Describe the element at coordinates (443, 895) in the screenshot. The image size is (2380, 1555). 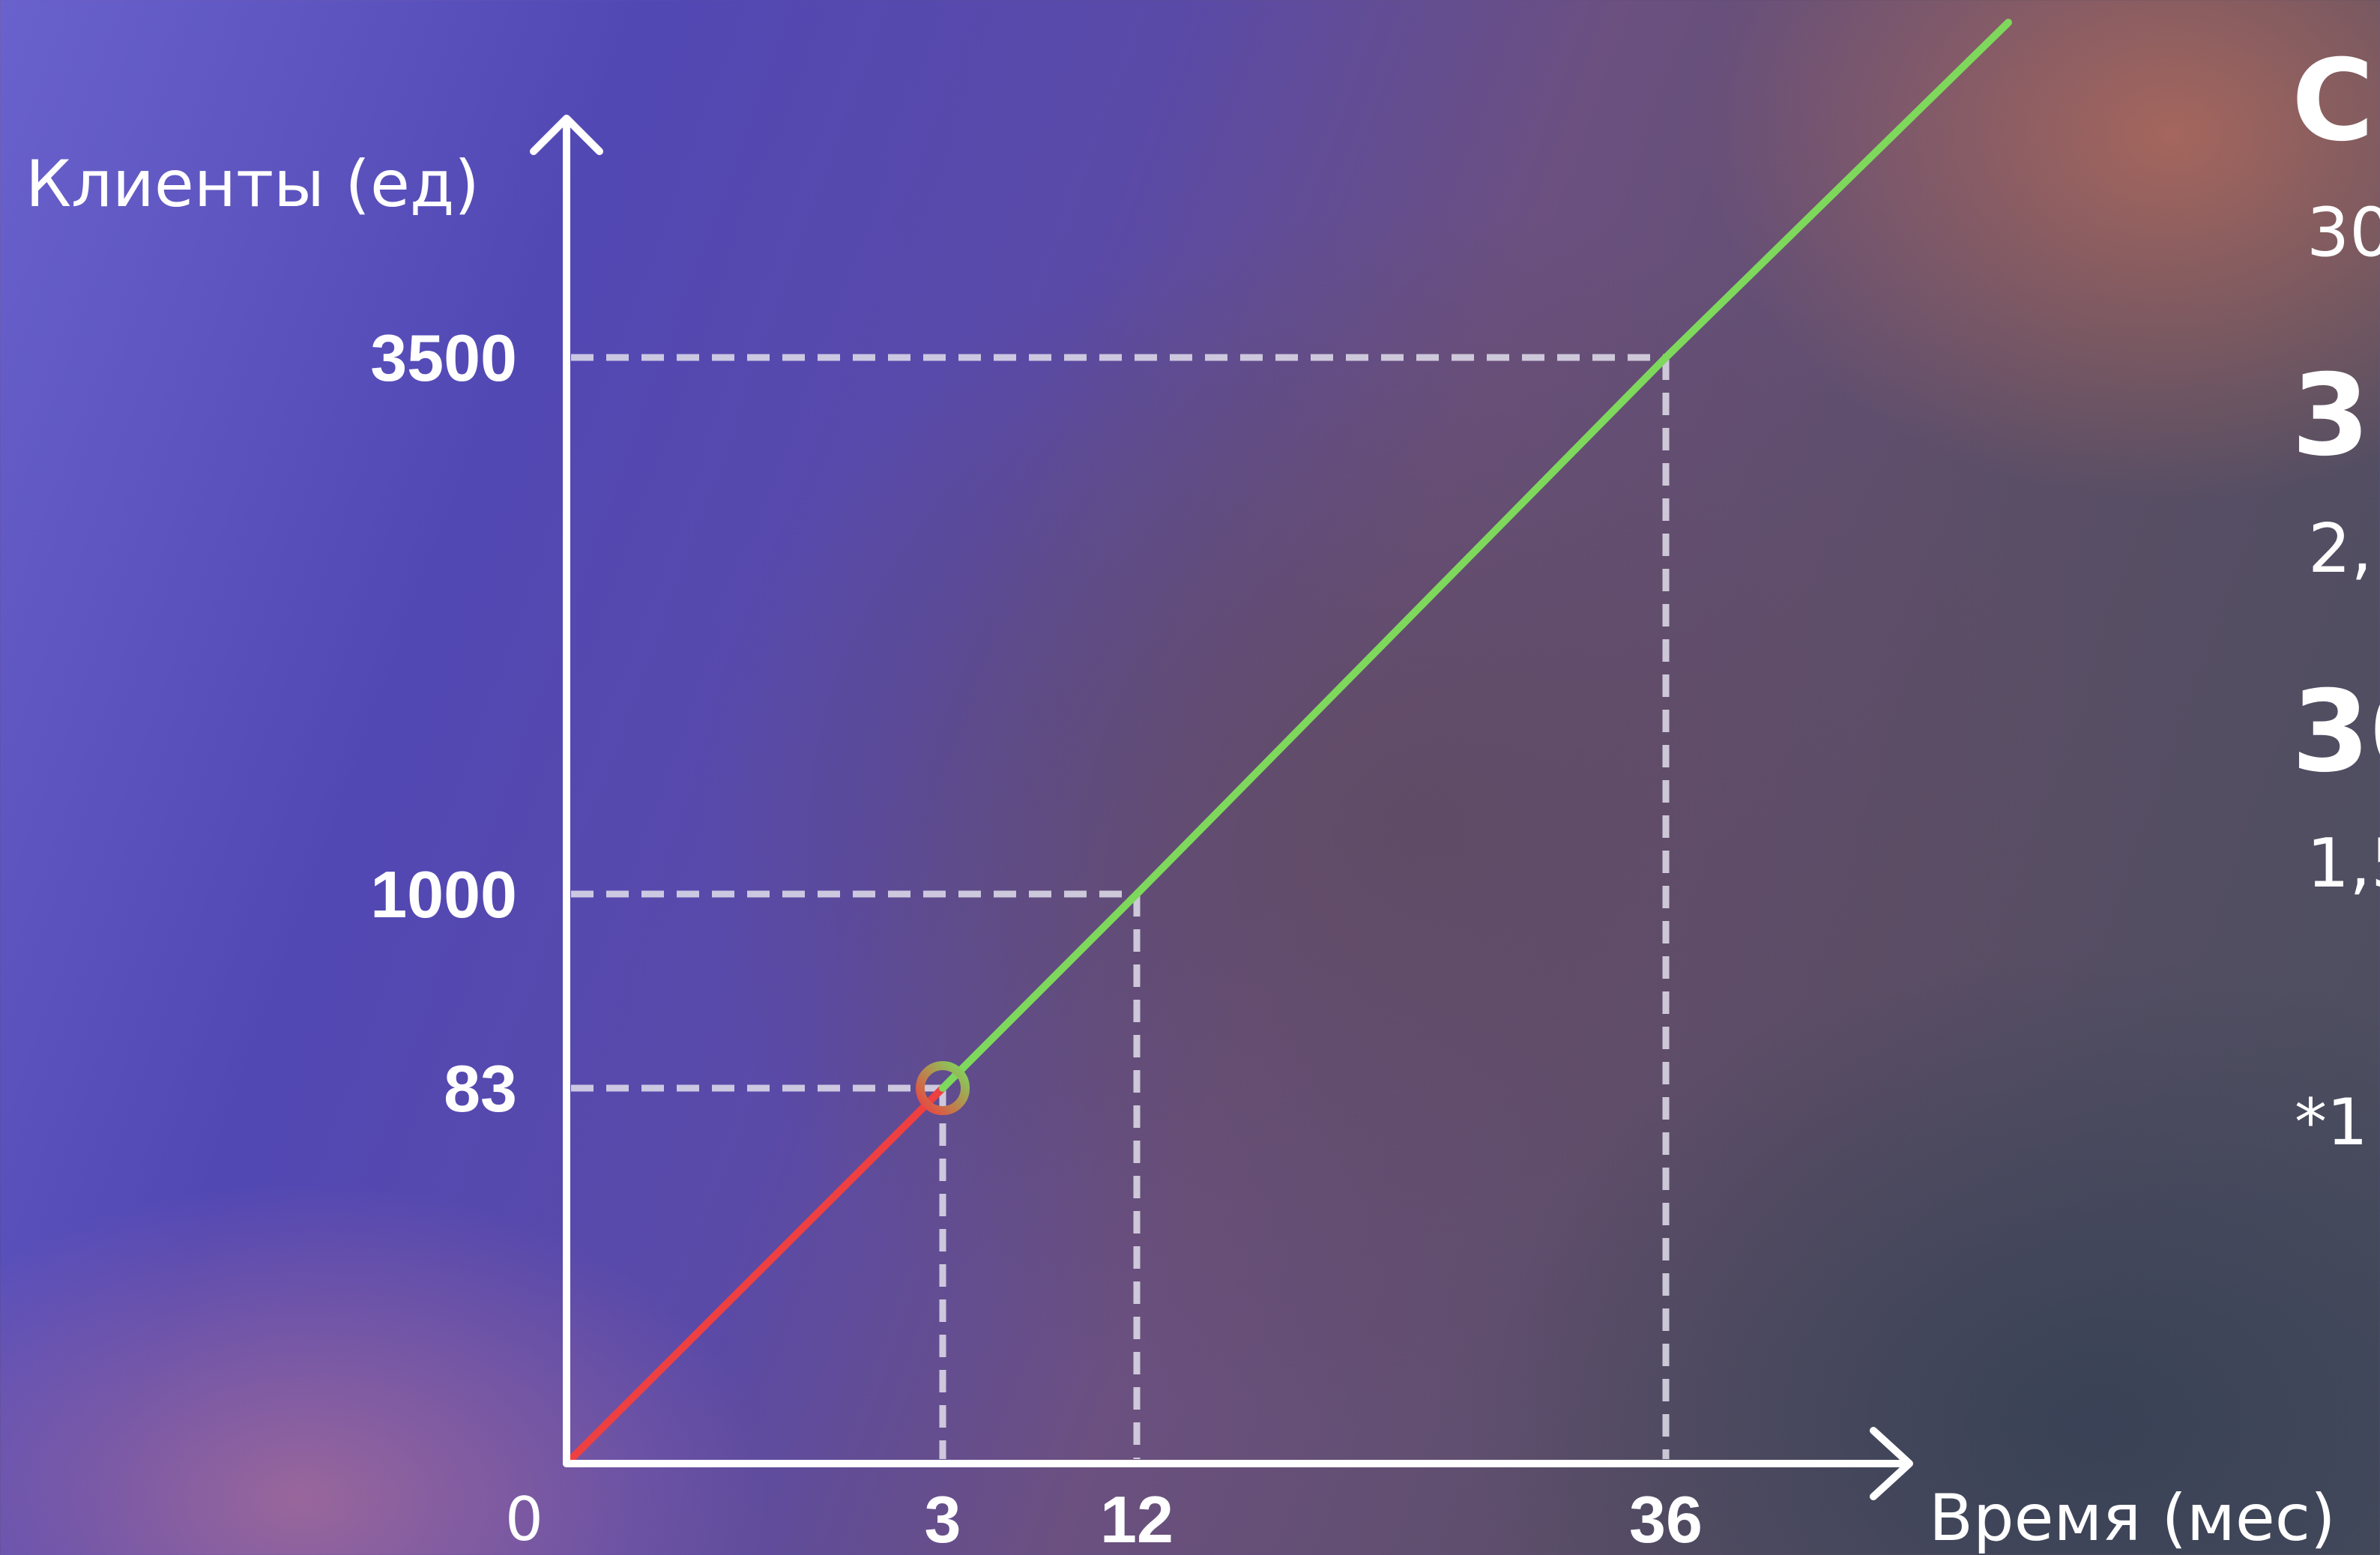
I see `y-tick-label-1: 1000` at that location.